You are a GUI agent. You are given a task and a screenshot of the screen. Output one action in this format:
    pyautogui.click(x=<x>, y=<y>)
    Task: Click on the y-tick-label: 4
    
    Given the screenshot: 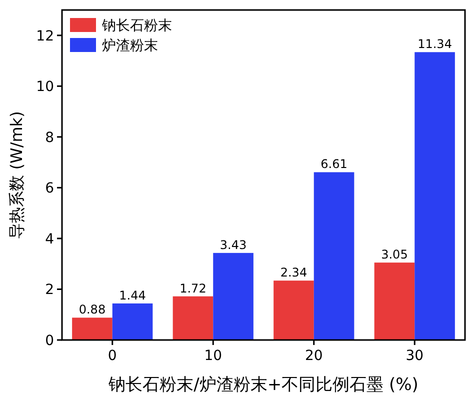 What is the action you would take?
    pyautogui.click(x=49, y=239)
    